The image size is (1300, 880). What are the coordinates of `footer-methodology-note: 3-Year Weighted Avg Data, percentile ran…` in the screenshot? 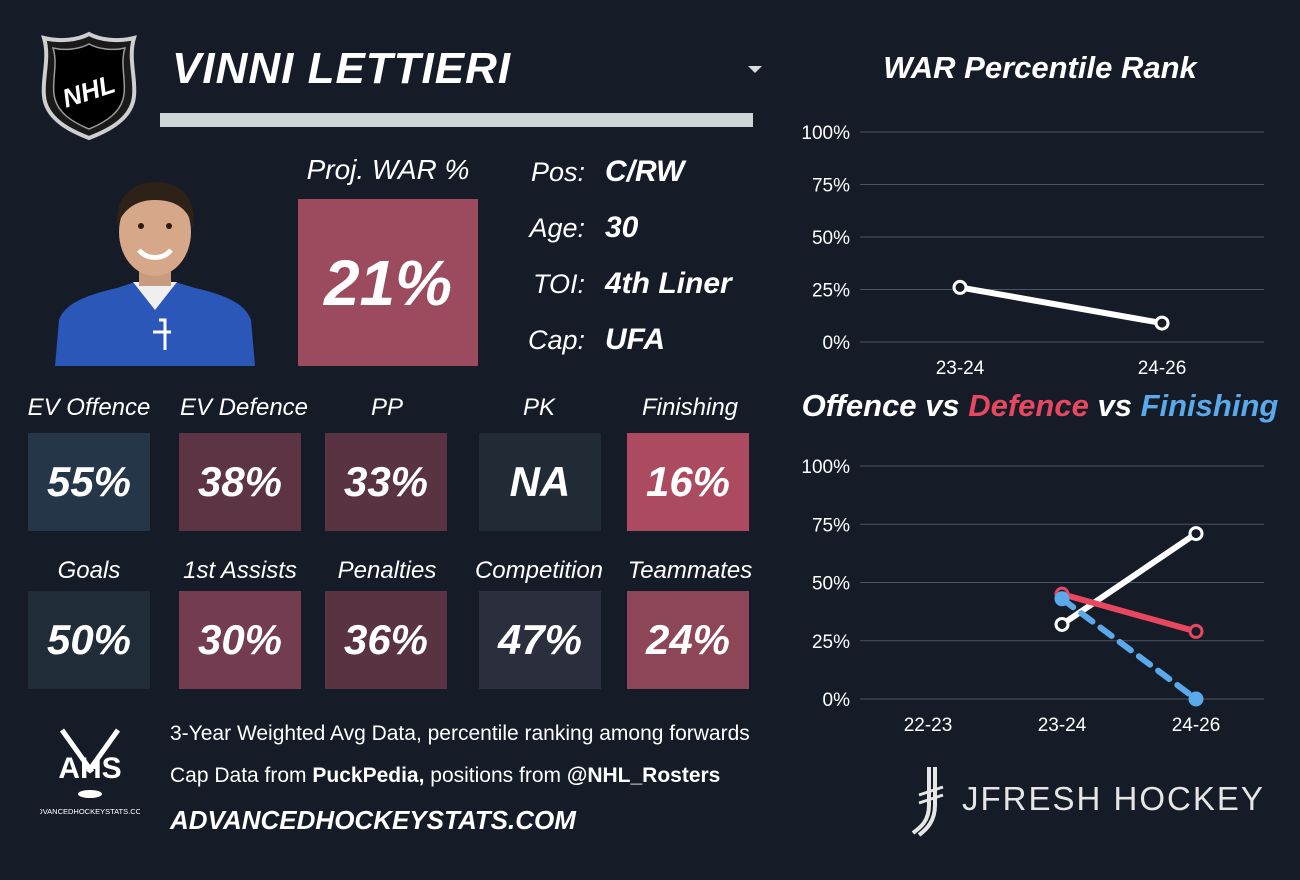 It's located at (460, 733).